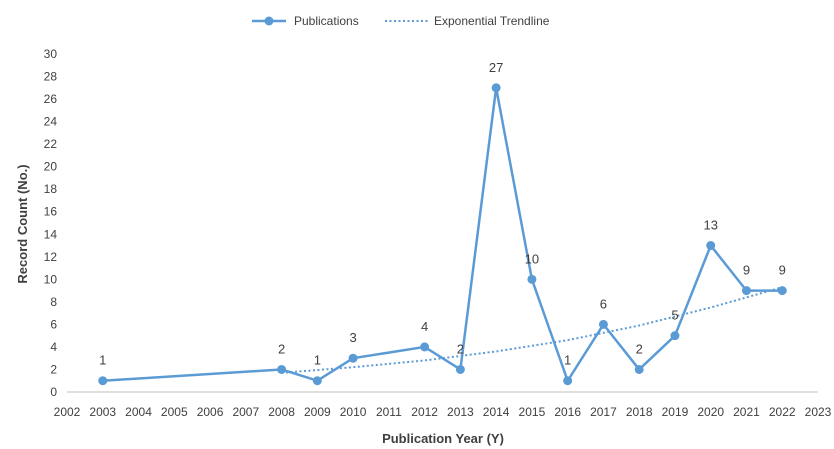 The width and height of the screenshot is (834, 449). What do you see at coordinates (424, 326) in the screenshot?
I see `data-label: 4` at bounding box center [424, 326].